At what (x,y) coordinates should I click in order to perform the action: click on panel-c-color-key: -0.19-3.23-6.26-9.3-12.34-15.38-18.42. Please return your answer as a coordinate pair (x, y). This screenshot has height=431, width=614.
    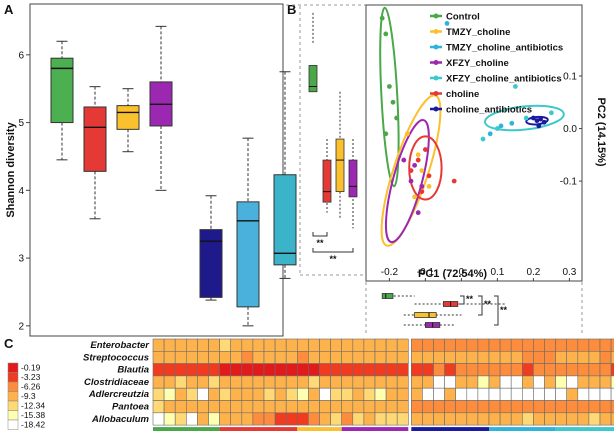
    Looking at the image, I should click on (26, 396).